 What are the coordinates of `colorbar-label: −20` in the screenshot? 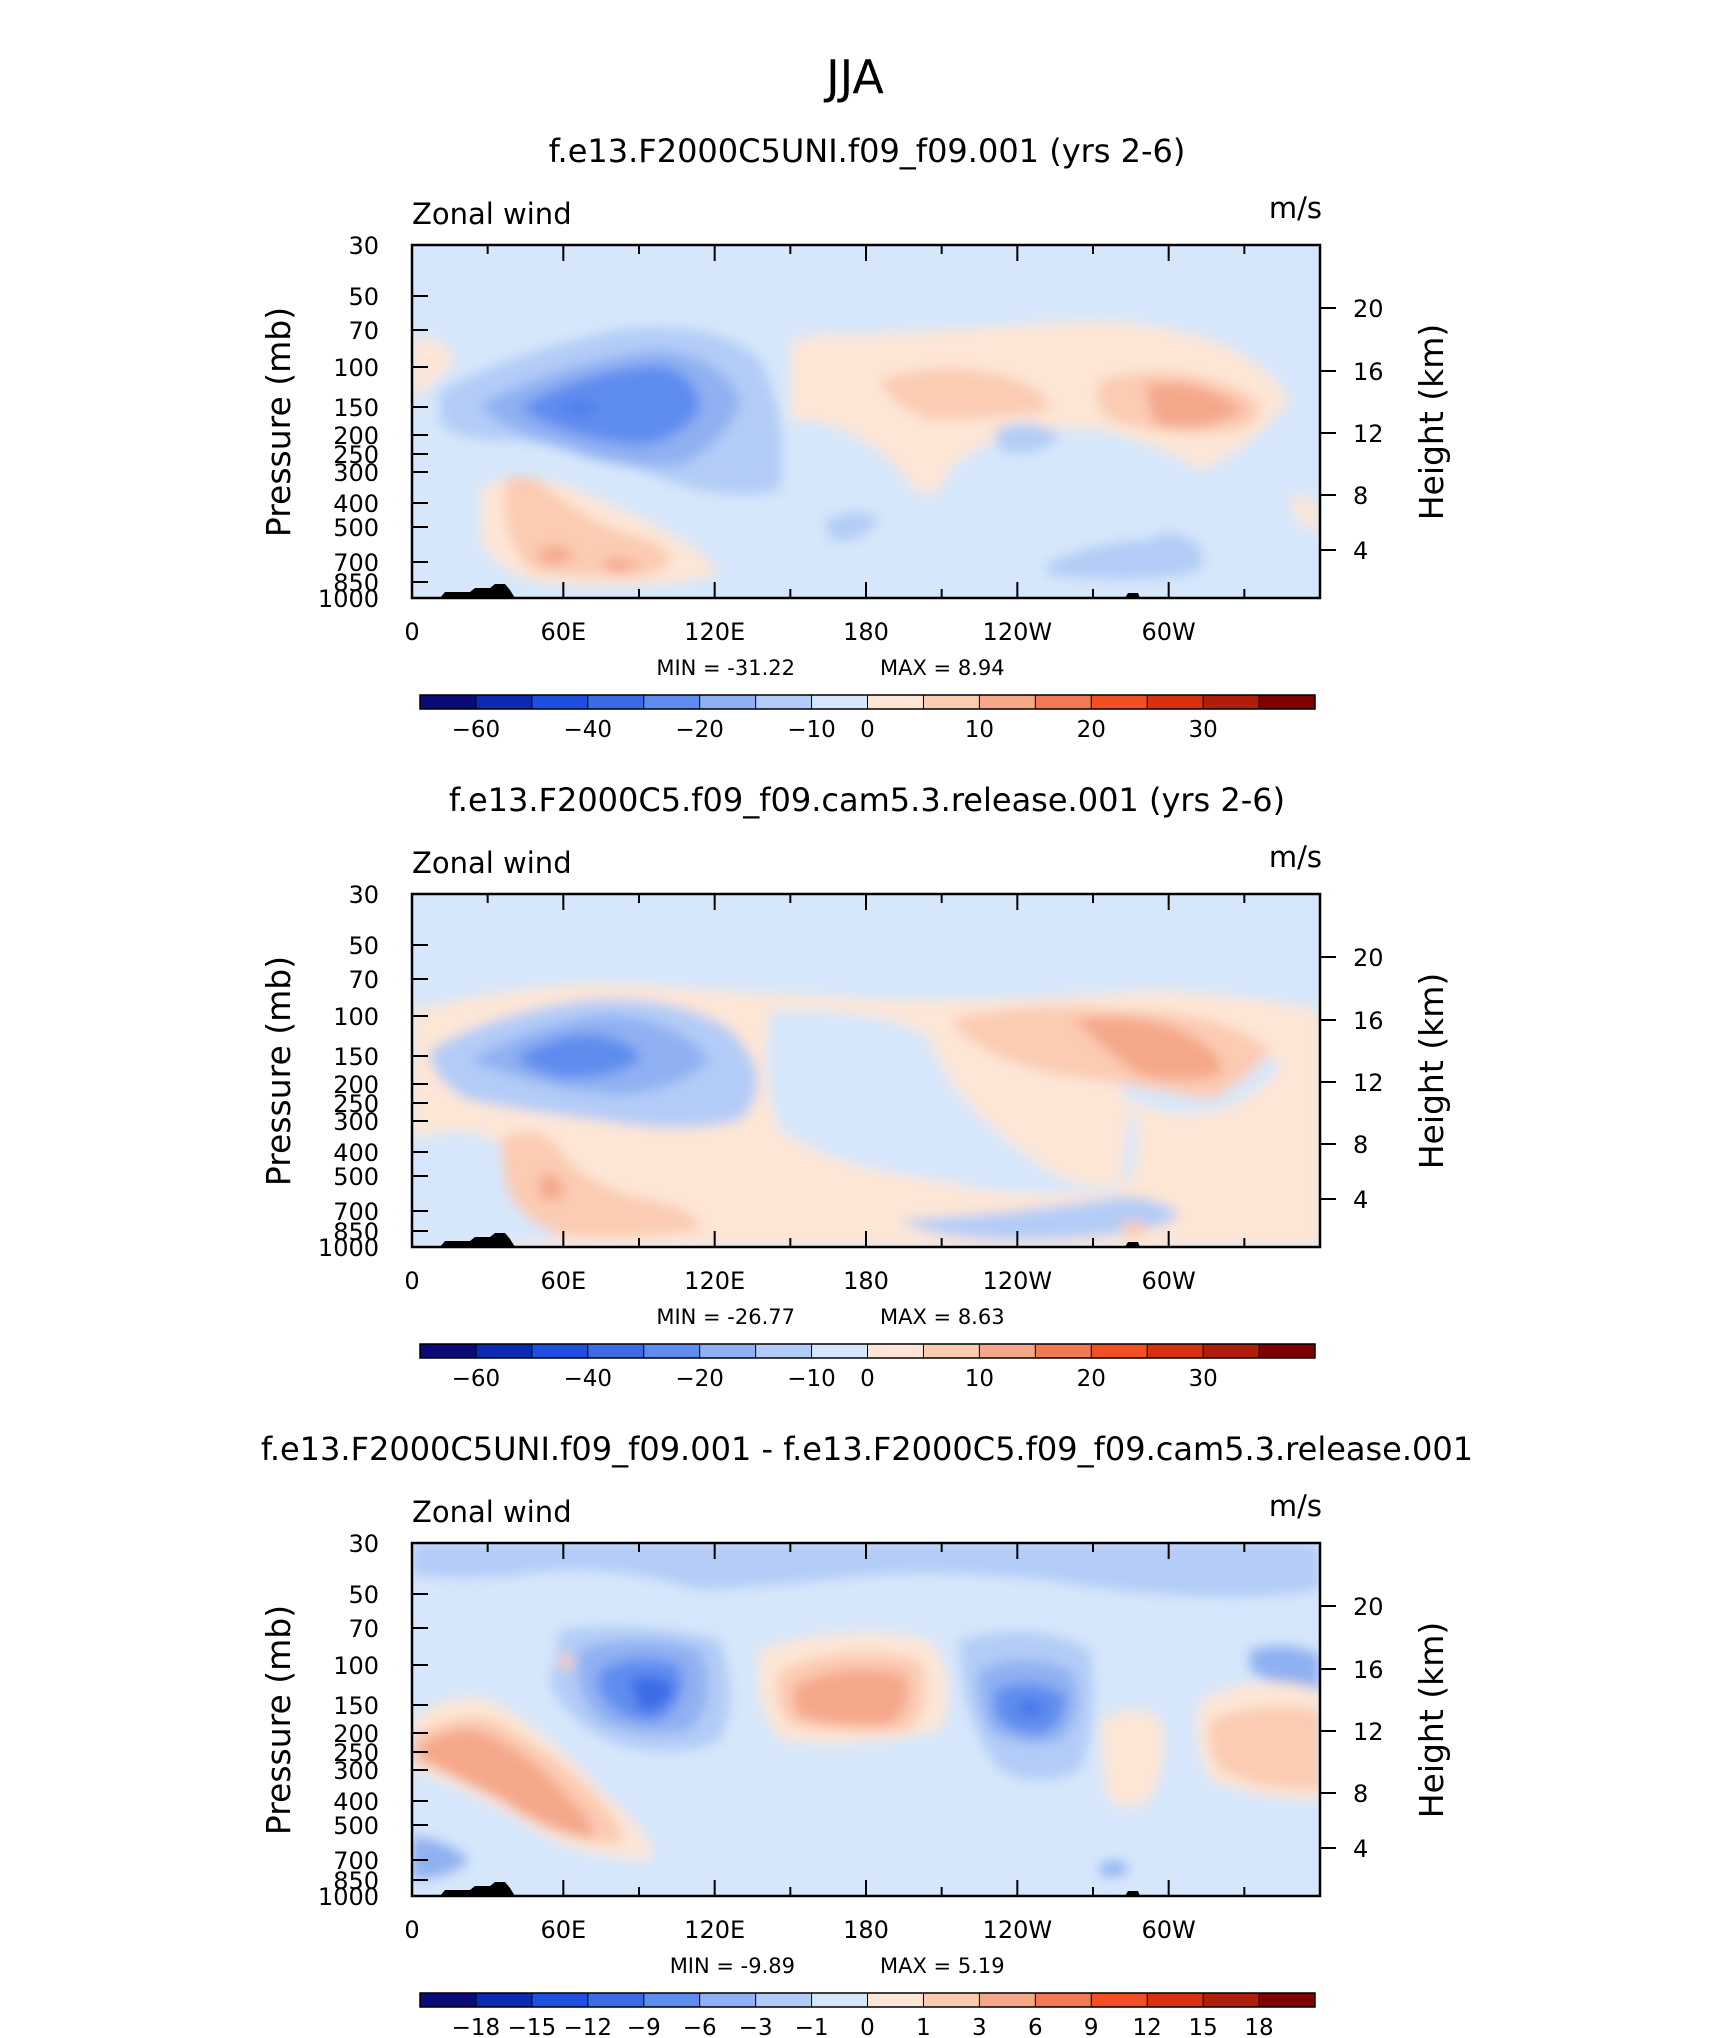 It's located at (699, 1379).